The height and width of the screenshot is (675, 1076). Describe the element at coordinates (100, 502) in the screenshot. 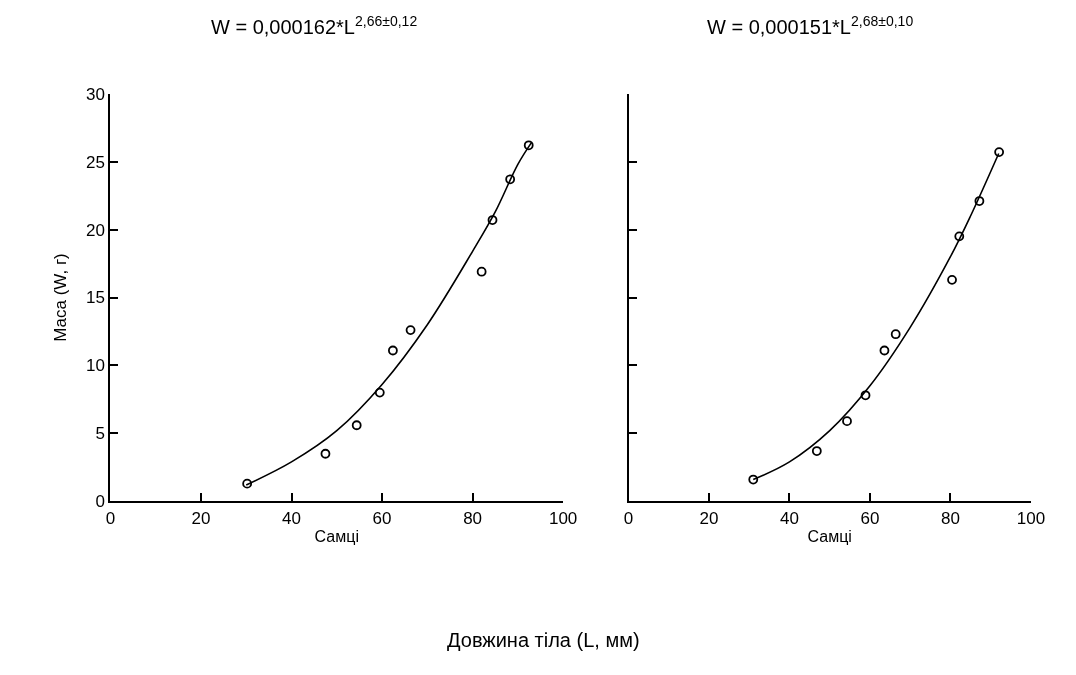

I see `y-tick-label: 0` at that location.